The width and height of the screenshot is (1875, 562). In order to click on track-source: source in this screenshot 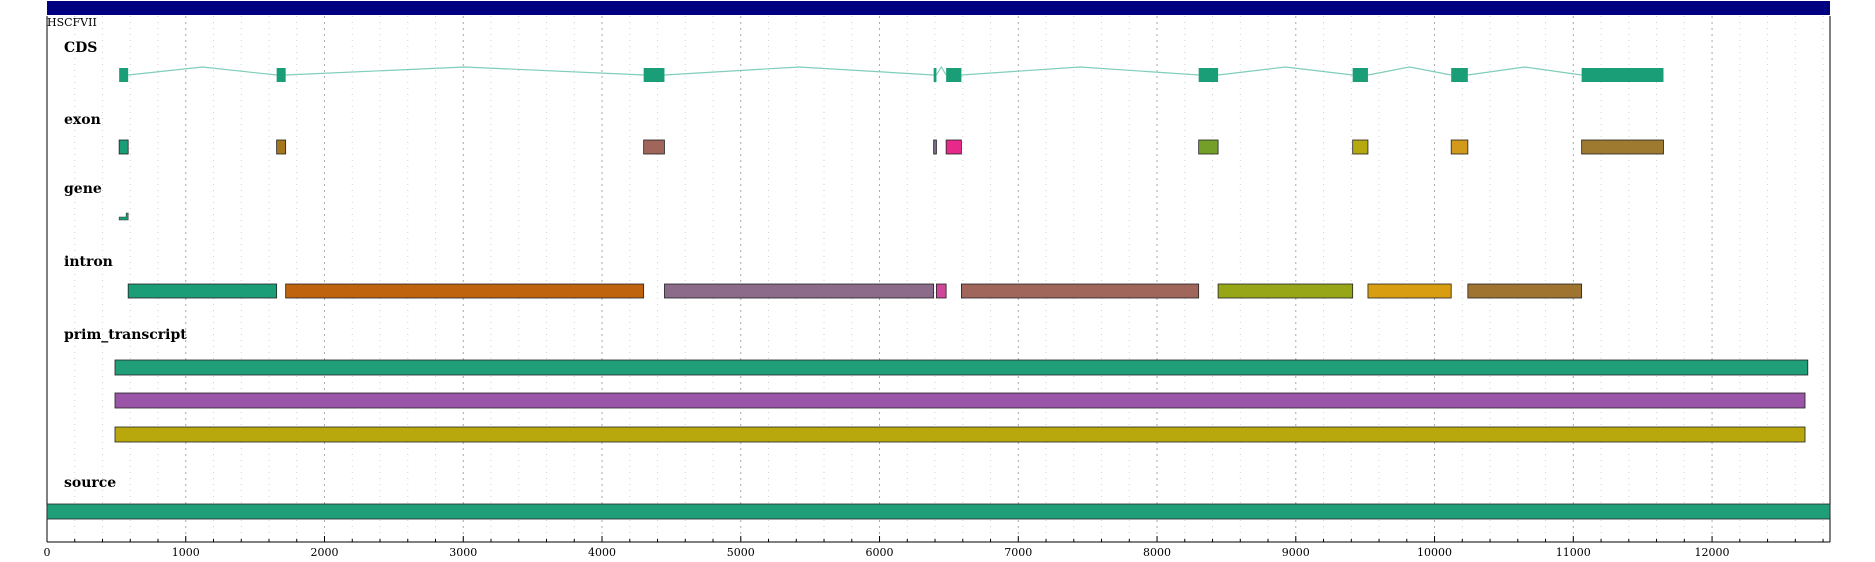, I will do `click(938, 497)`.